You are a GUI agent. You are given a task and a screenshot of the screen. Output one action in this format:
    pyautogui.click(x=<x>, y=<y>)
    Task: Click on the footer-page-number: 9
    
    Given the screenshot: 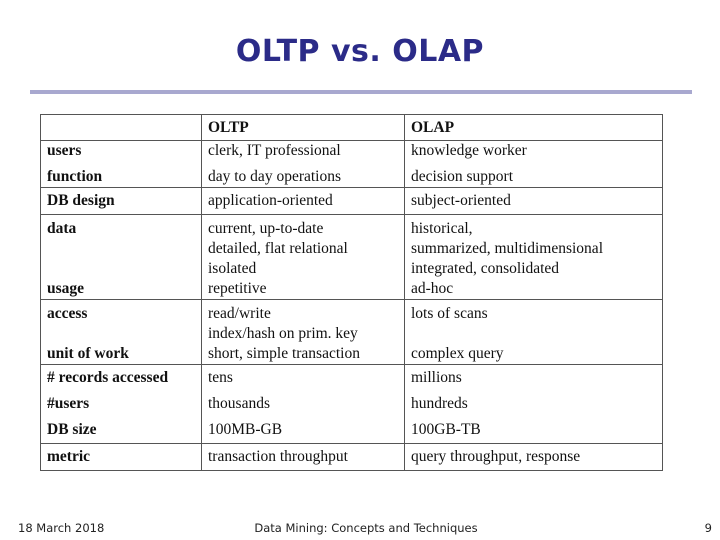 What is the action you would take?
    pyautogui.click(x=708, y=528)
    